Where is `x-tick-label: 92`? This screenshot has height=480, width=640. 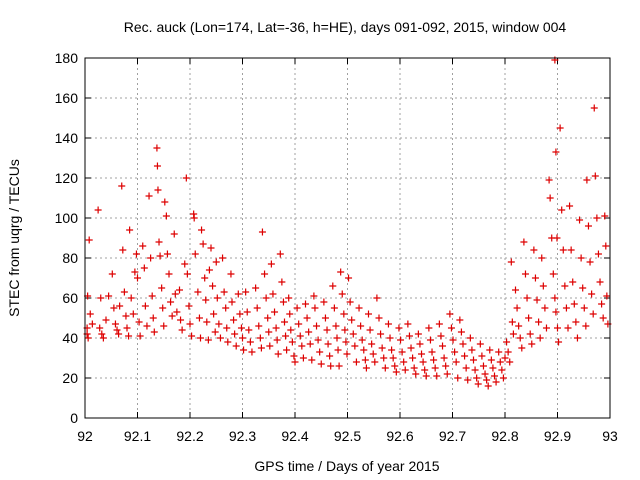 x-tick-label: 92 is located at coordinates (85, 436).